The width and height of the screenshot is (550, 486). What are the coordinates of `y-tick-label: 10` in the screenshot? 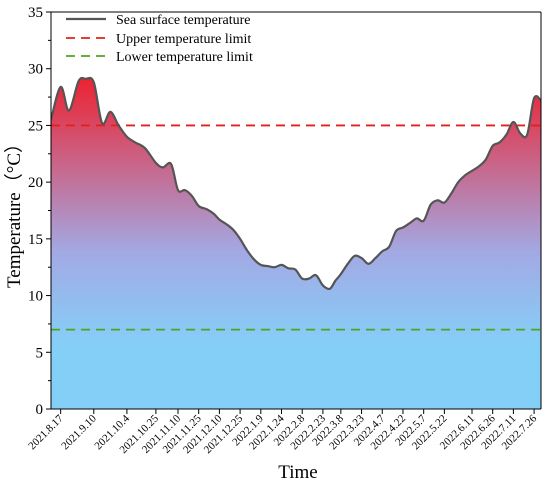 It's located at (35, 297).